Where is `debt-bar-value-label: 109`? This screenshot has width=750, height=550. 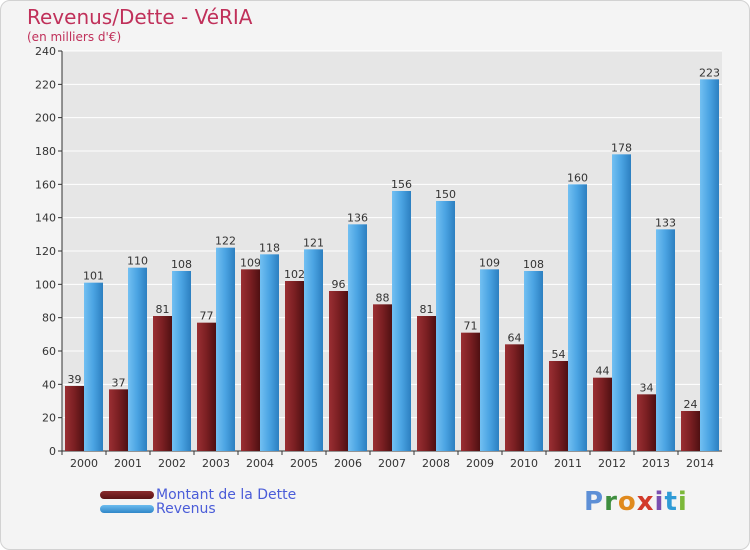 debt-bar-value-label: 109 is located at coordinates (250, 262).